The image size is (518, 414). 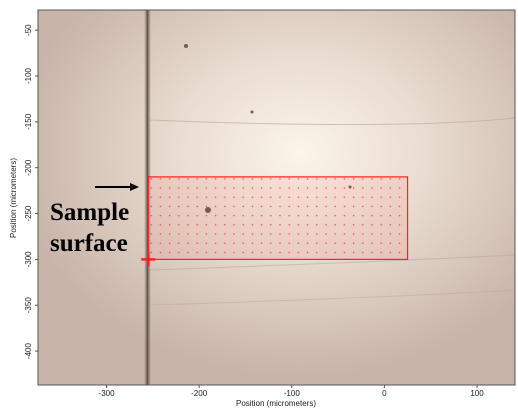 I want to click on annotation: Sample, so click(x=89, y=212).